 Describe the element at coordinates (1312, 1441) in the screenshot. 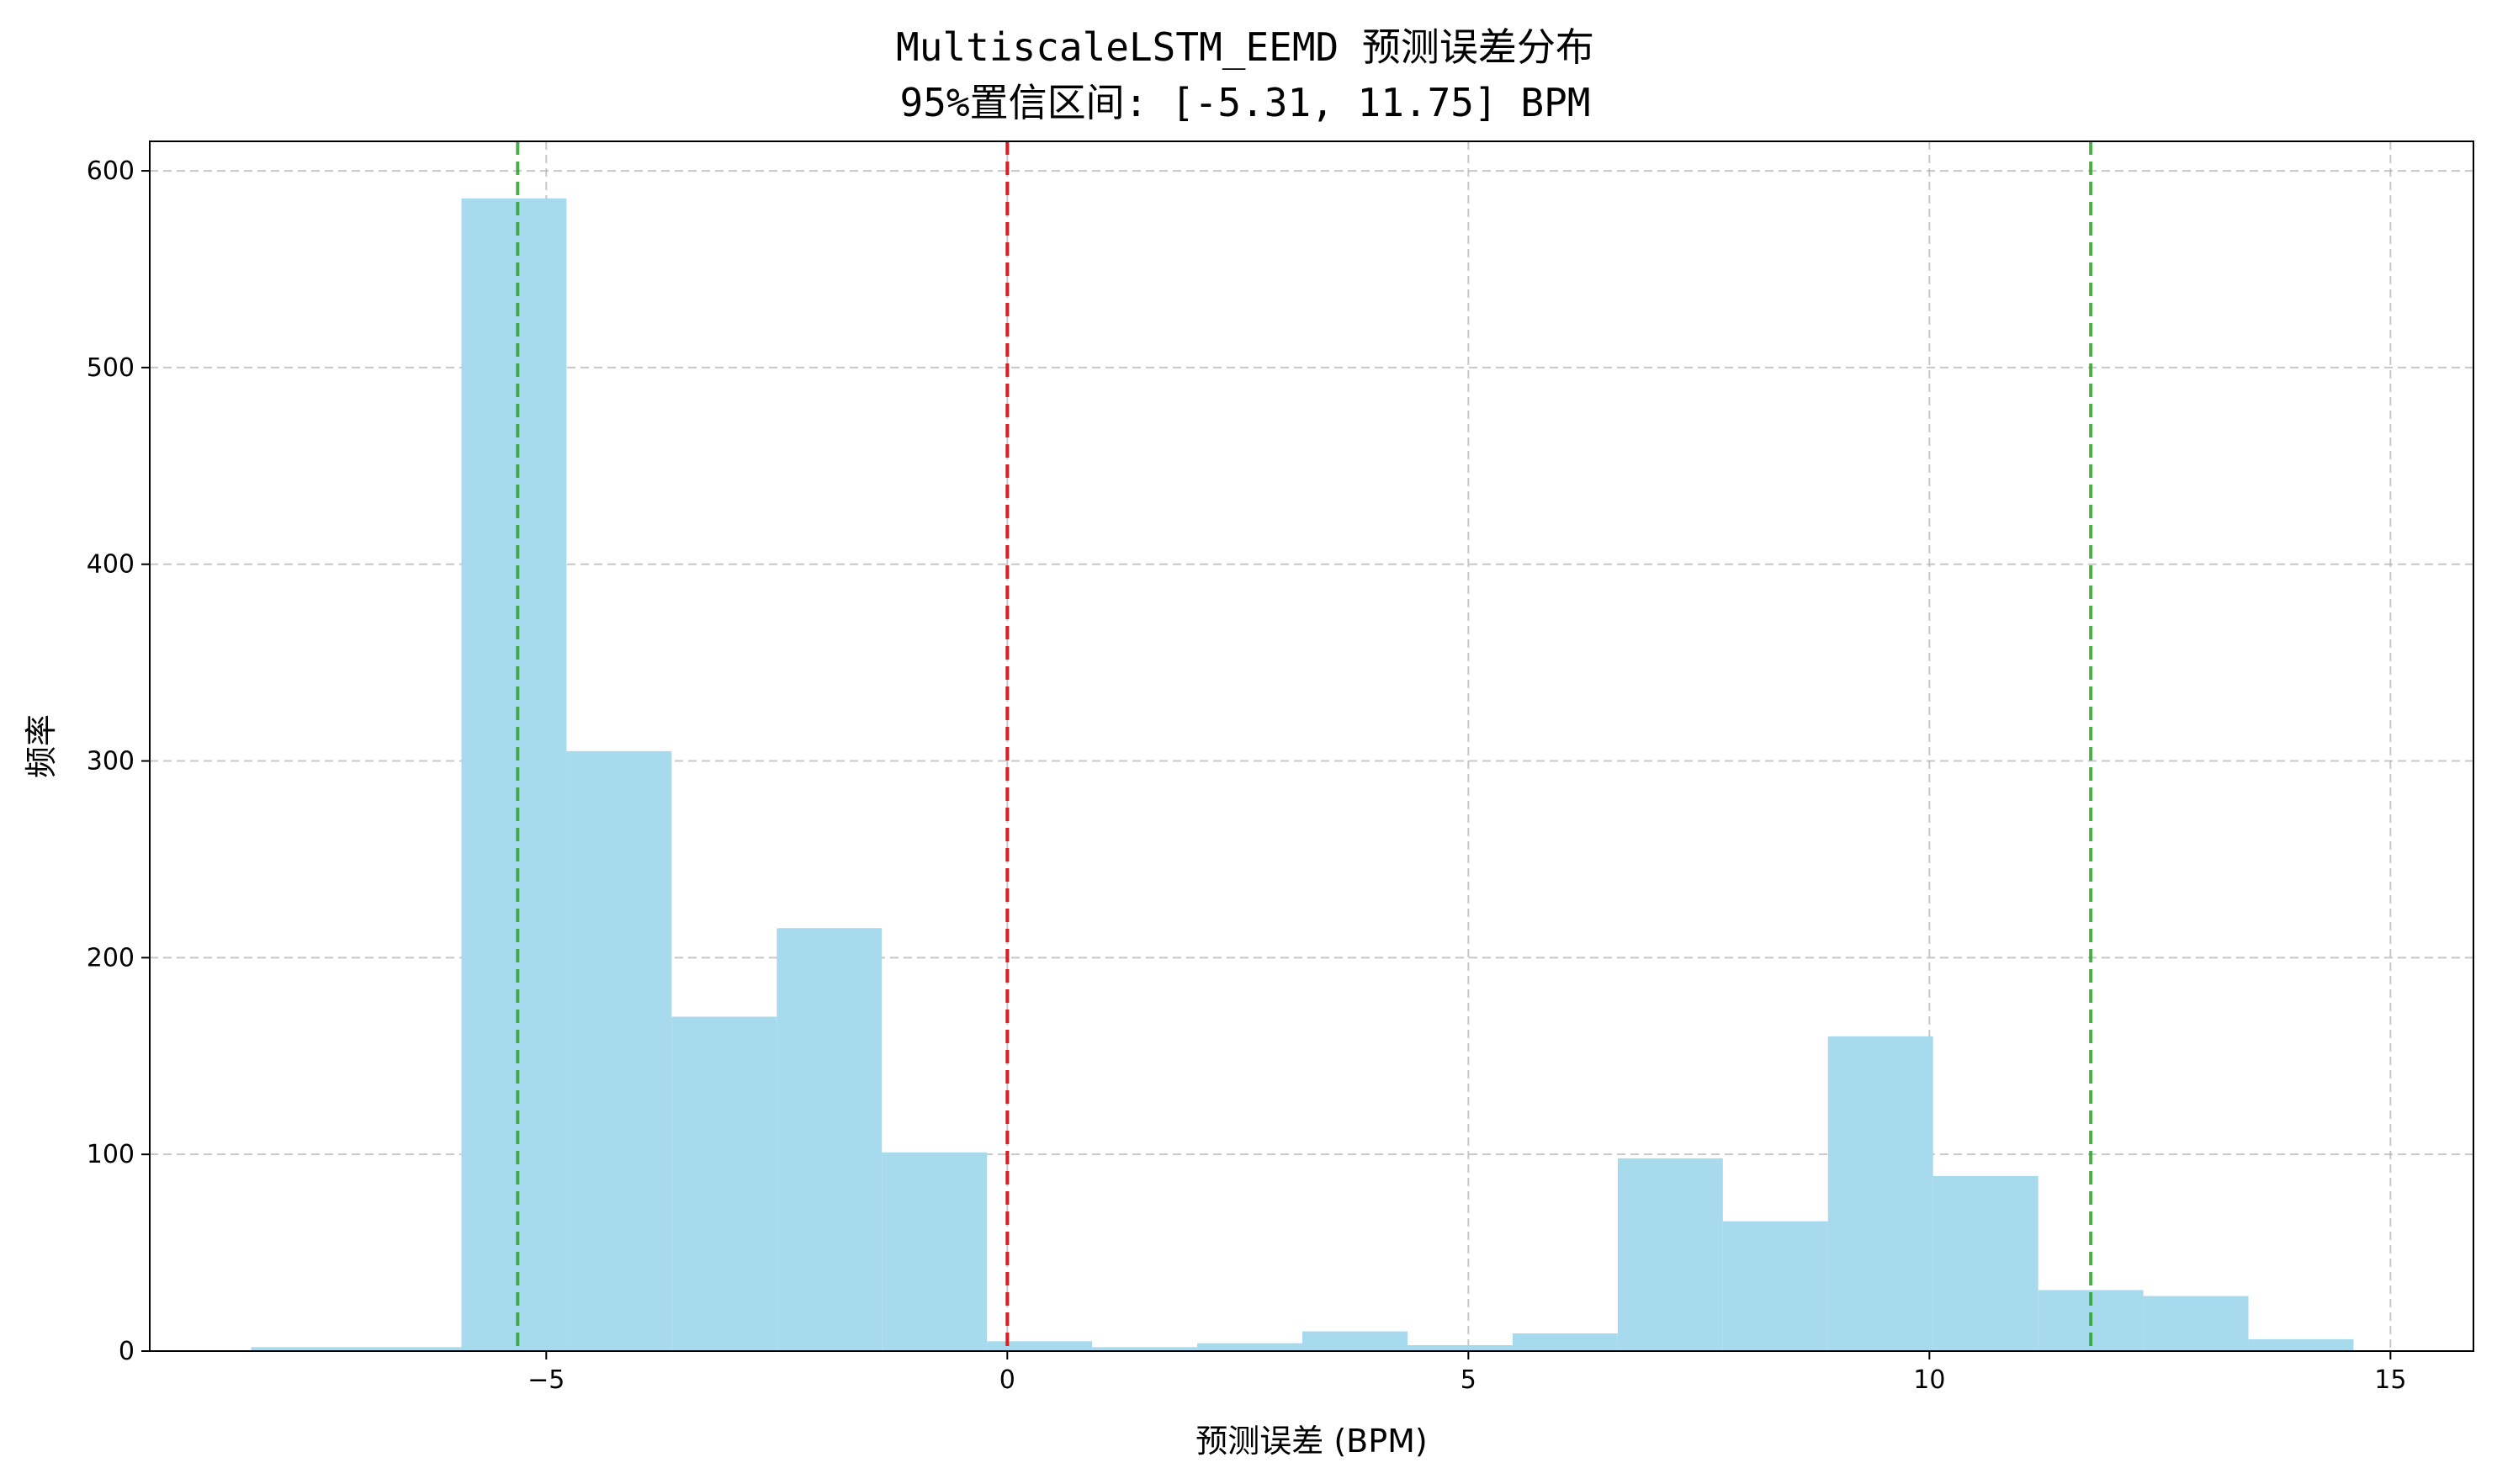

I see `x-axis-label: 预测误差 (BPM)` at that location.